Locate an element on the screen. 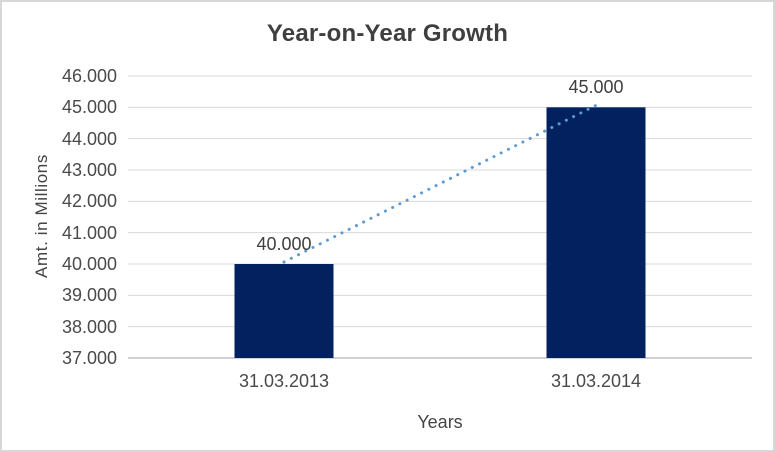 The image size is (775, 452). x-axis-title: Years is located at coordinates (440, 422).